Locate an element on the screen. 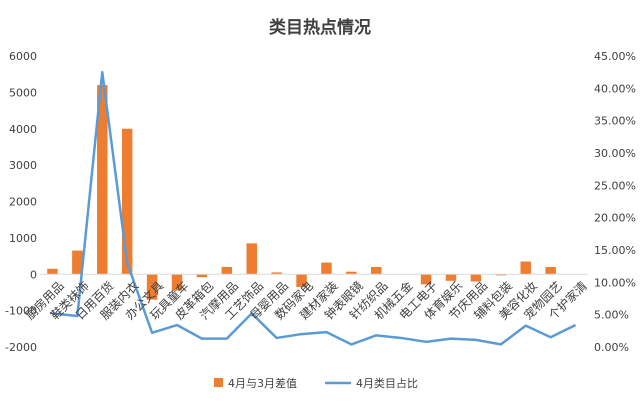 The width and height of the screenshot is (640, 405). left-tick-label: 1000 is located at coordinates (23, 238).